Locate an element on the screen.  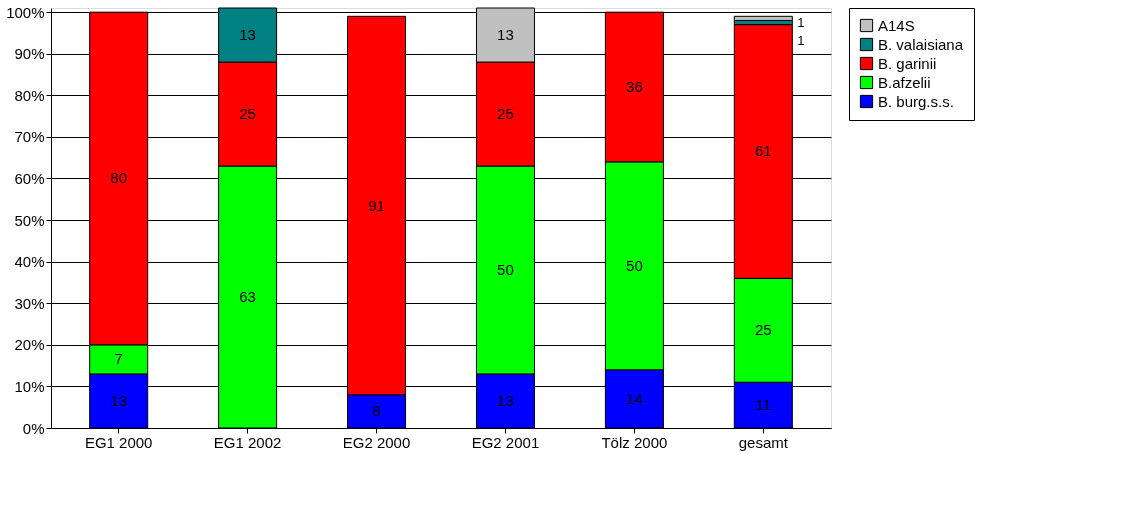
legend-label: B. burg.s.s. is located at coordinates (916, 101).